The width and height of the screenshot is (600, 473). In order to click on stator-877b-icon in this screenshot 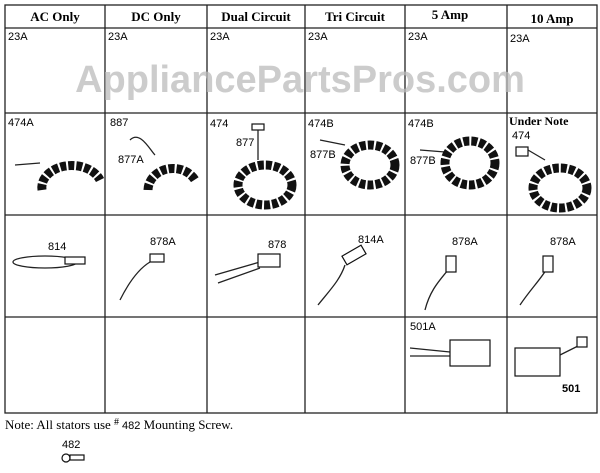, I will do `click(359, 164)`.